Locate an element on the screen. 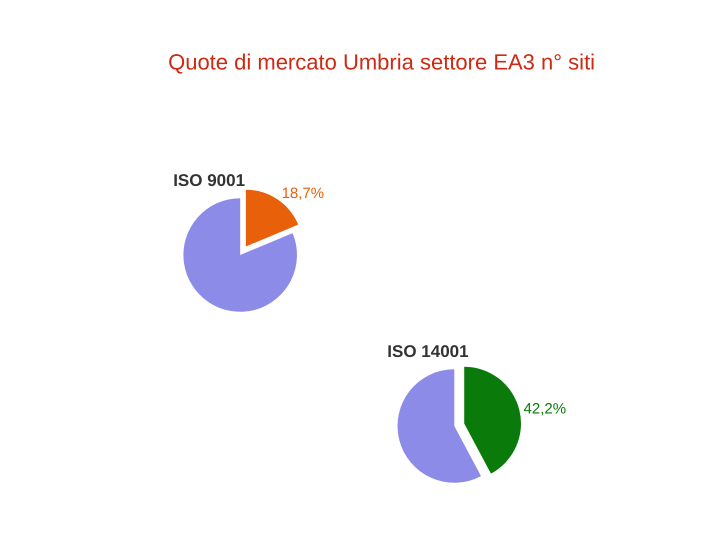 This screenshot has height=540, width=720. text: Quote di mercato Umbria settore EA3 n° siti is located at coordinates (382, 61).